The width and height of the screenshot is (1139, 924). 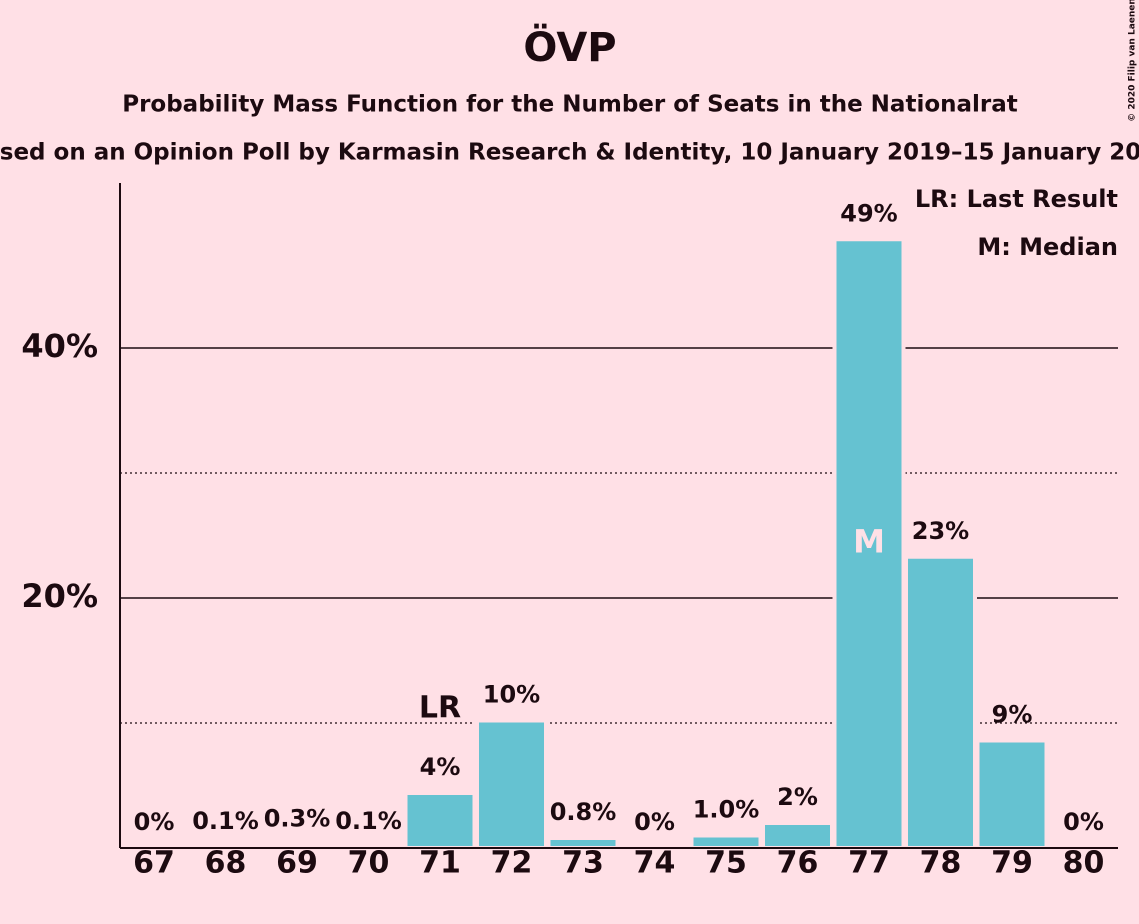 I want to click on value-label: 0.8%, so click(x=583, y=812).